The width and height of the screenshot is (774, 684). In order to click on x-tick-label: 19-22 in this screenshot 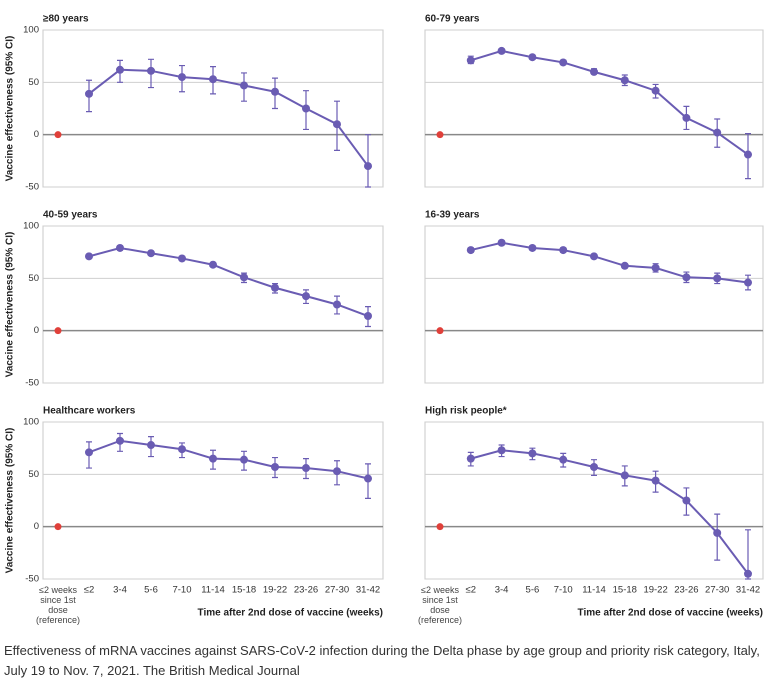, I will do `click(655, 590)`.